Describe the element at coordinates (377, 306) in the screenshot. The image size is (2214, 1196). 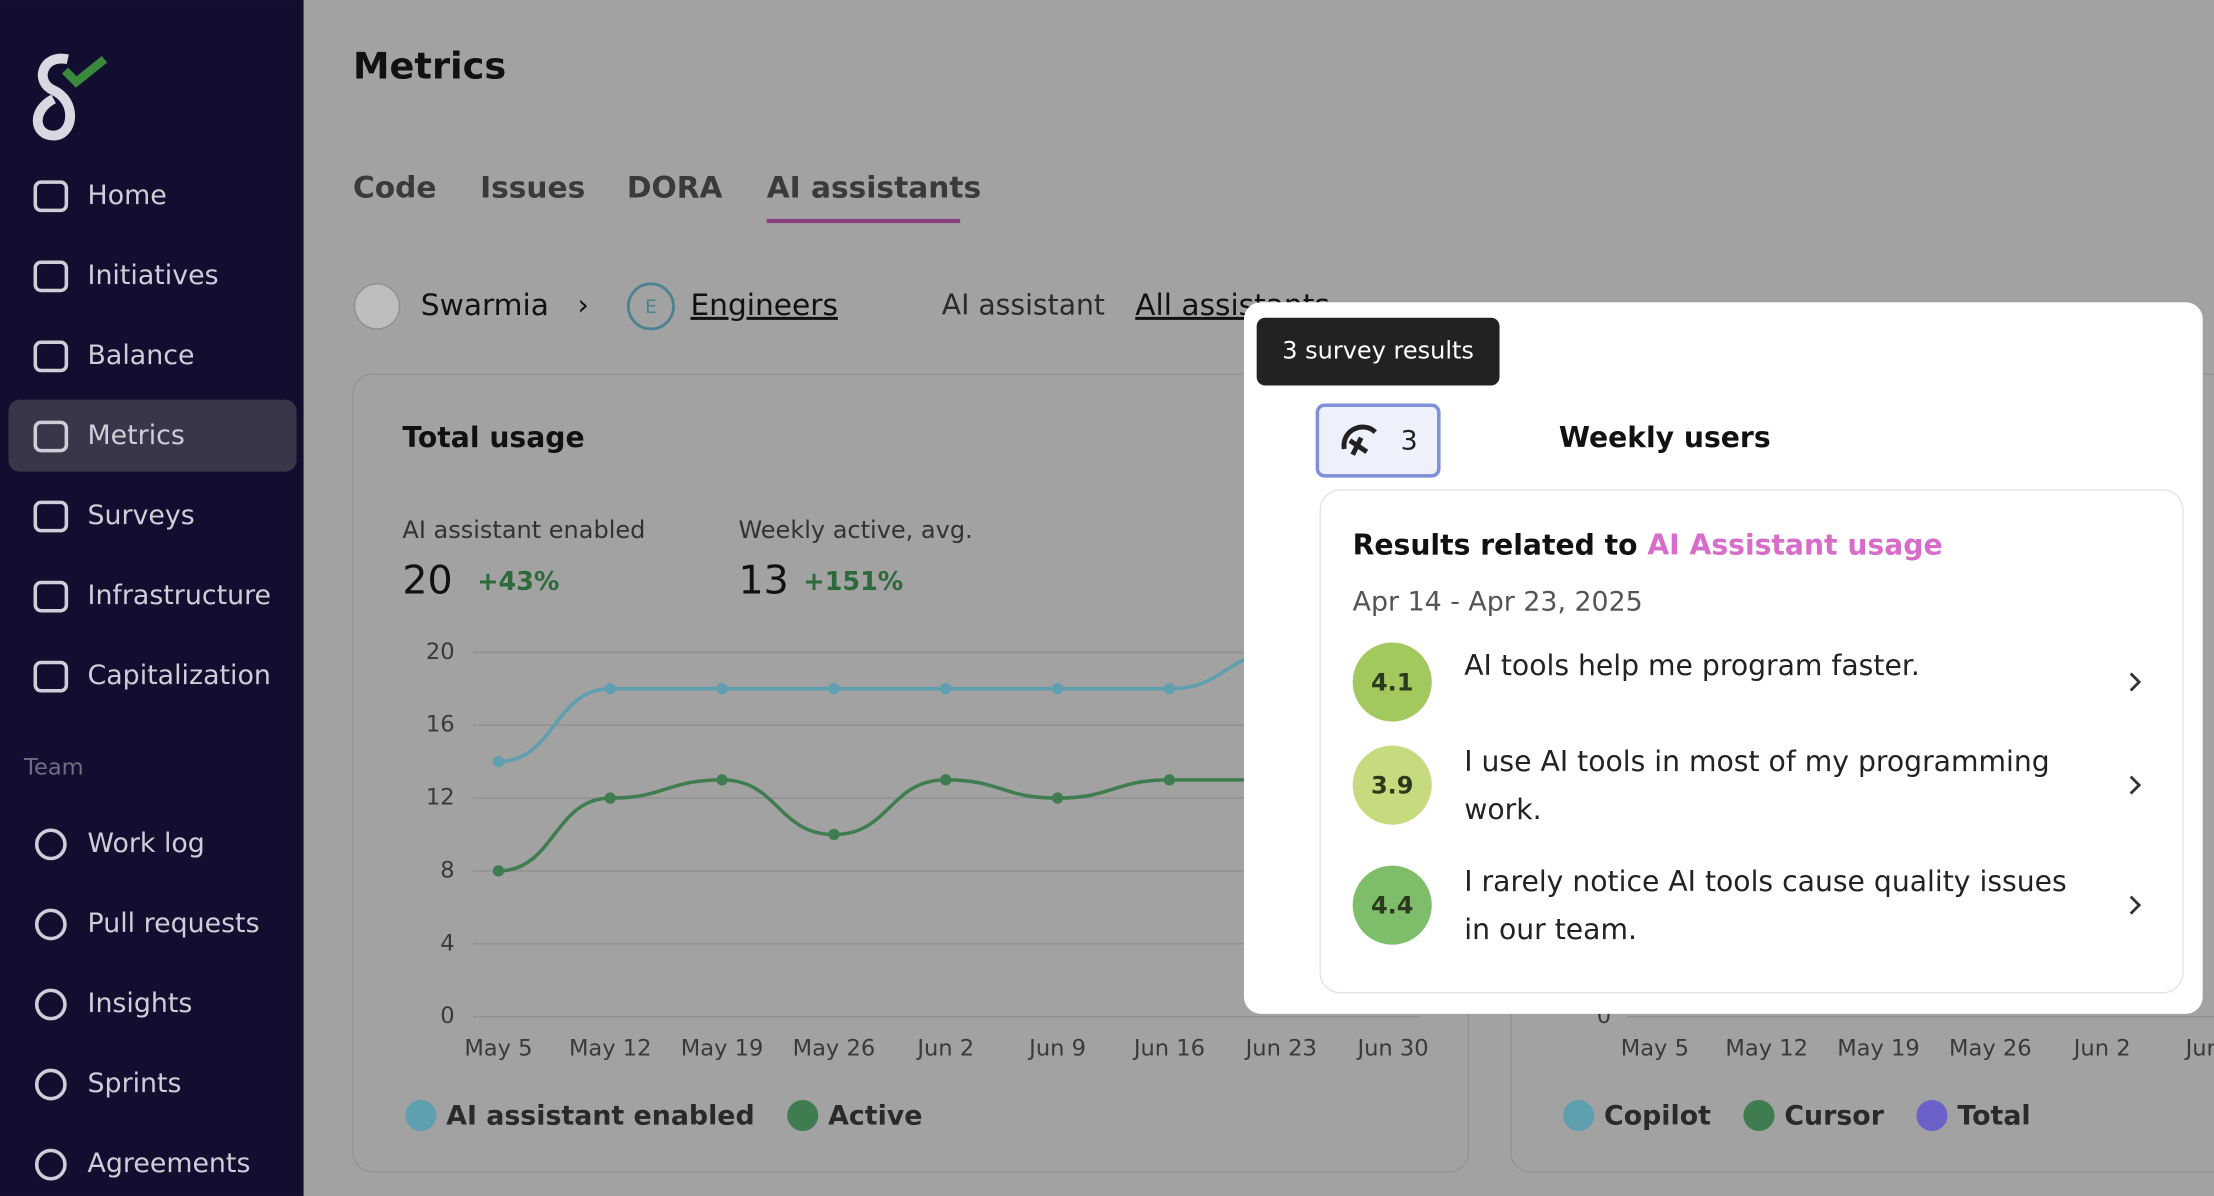
I see `org-icon` at that location.